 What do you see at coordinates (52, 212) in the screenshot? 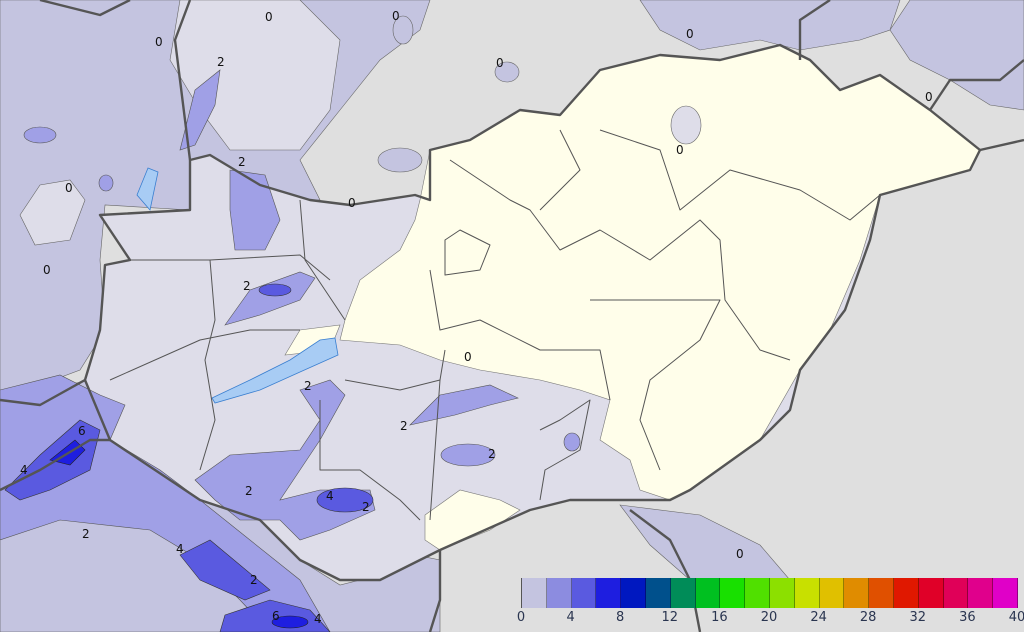
I see `dry-area` at bounding box center [52, 212].